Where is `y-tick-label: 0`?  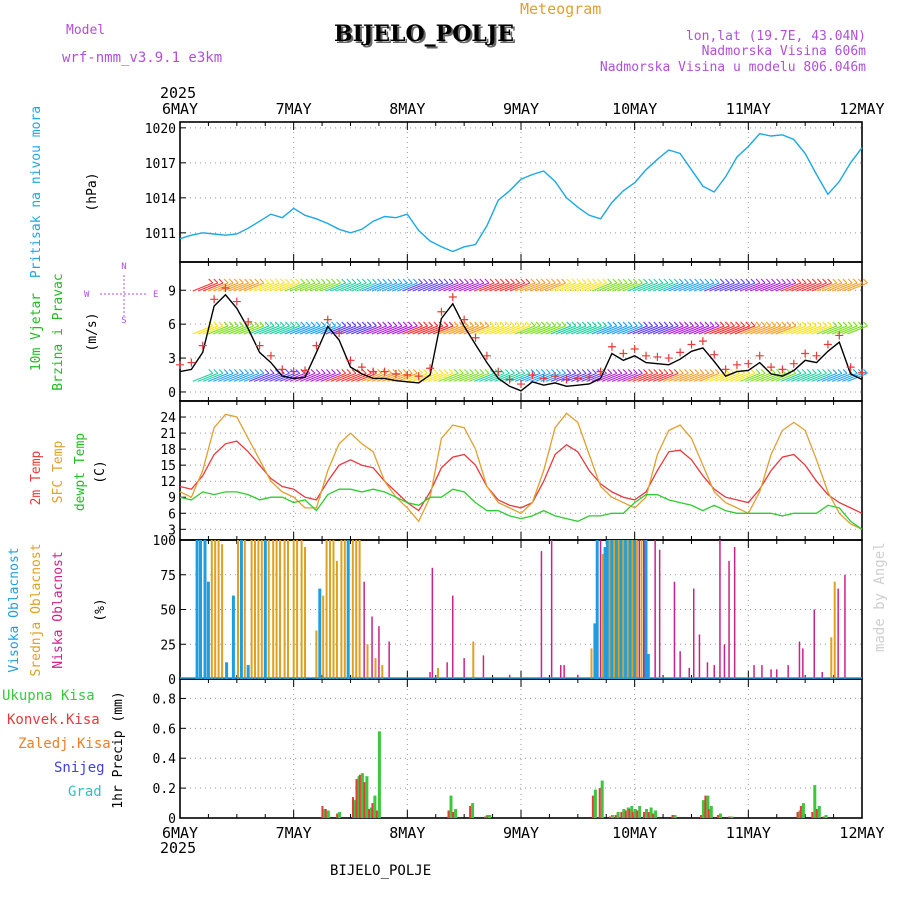
y-tick-label: 0 is located at coordinates (172, 819).